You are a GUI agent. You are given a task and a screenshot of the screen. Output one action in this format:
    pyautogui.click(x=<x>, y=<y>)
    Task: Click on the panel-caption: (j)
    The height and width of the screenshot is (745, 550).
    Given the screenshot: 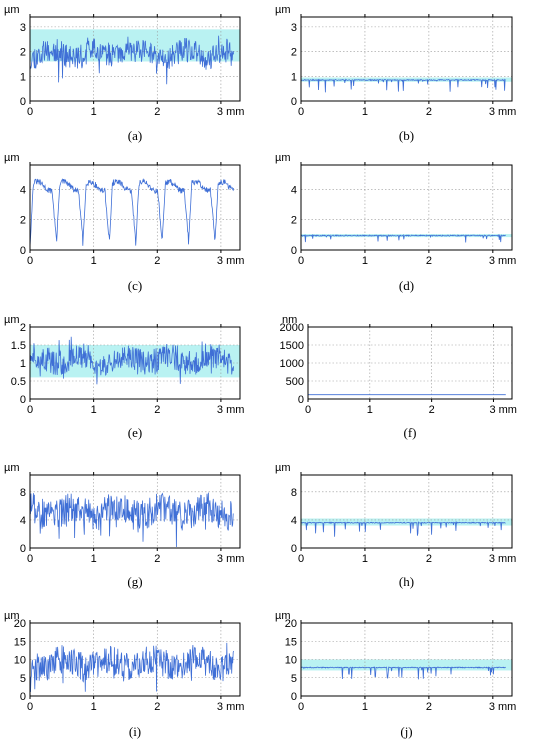 What is the action you would take?
    pyautogui.click(x=406, y=731)
    